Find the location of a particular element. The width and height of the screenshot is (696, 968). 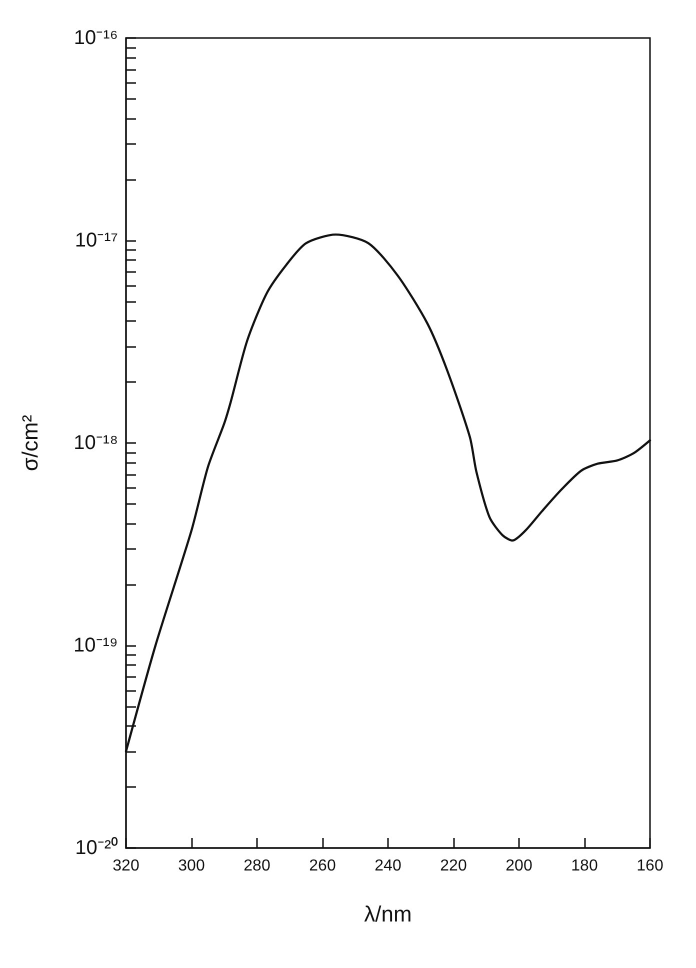

y-tick-label: 10⁻¹⁸ is located at coordinates (96, 443).